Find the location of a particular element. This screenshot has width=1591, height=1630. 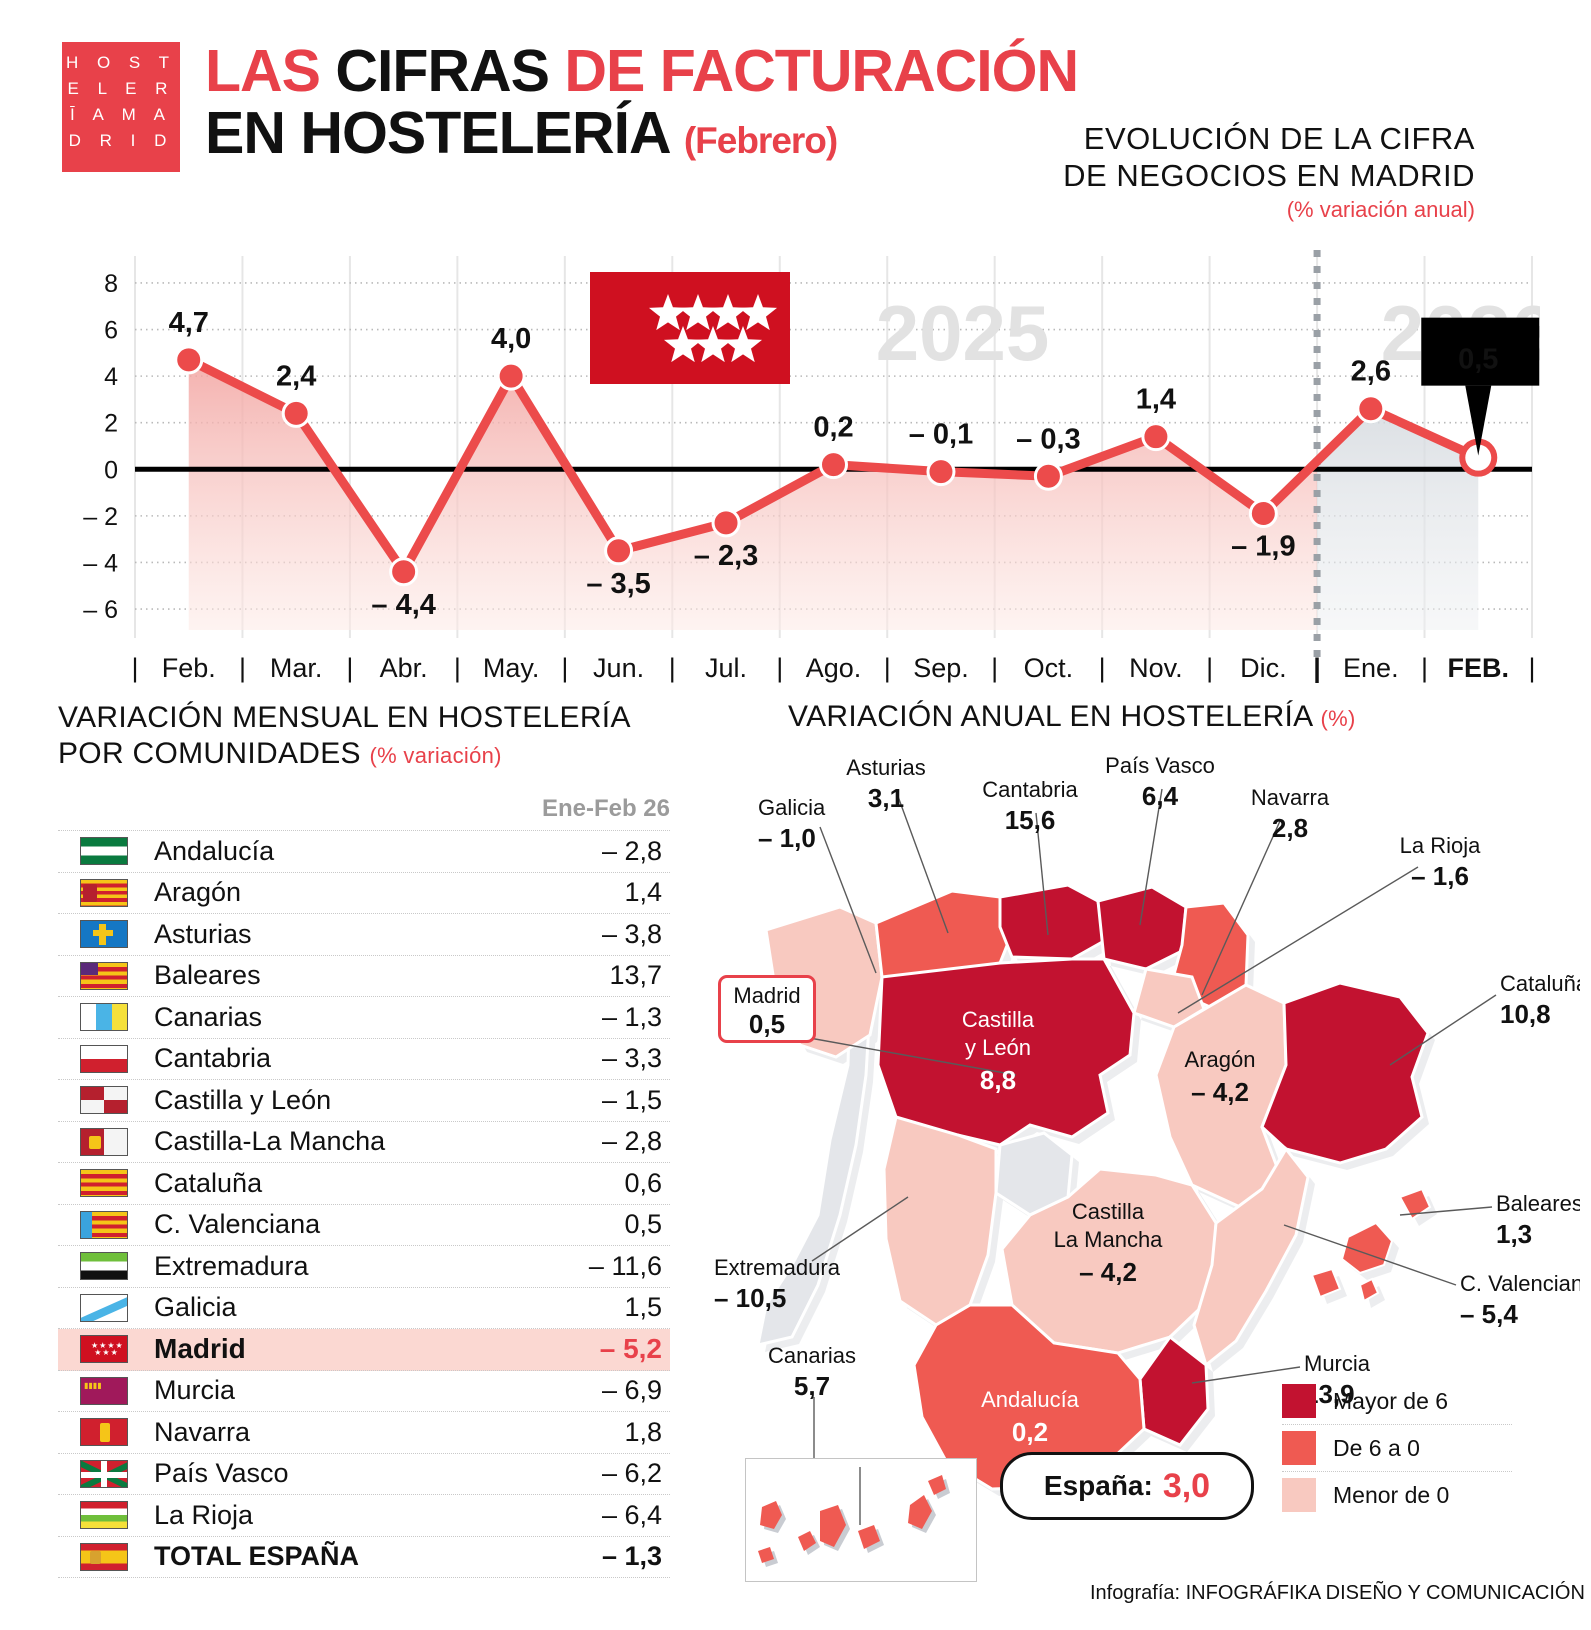

table-row-value: 1,4 is located at coordinates (643, 892).